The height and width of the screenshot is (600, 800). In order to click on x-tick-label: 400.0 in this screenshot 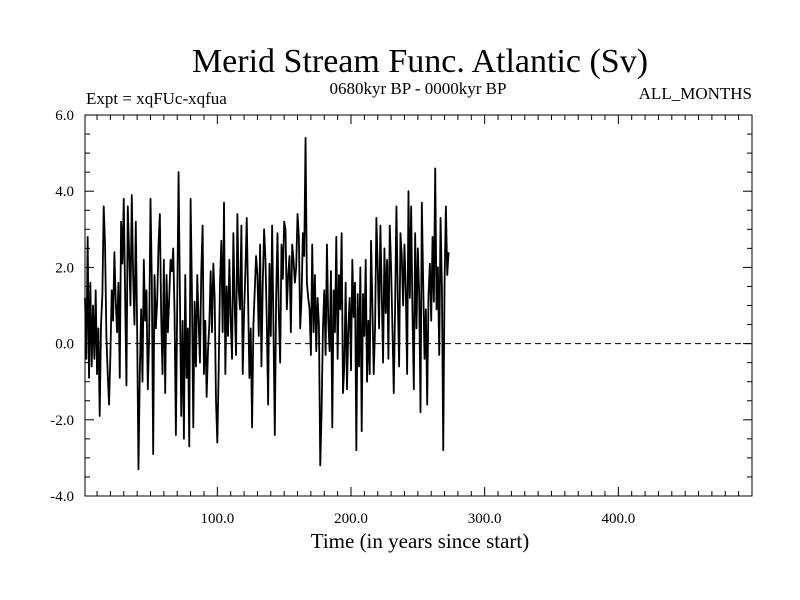, I will do `click(618, 519)`.